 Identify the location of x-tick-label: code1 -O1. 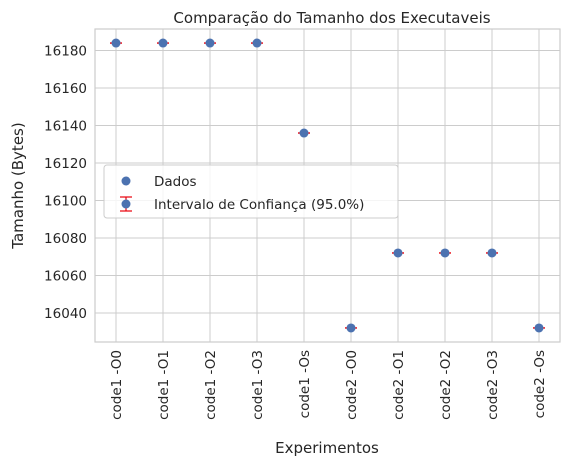
(164, 385).